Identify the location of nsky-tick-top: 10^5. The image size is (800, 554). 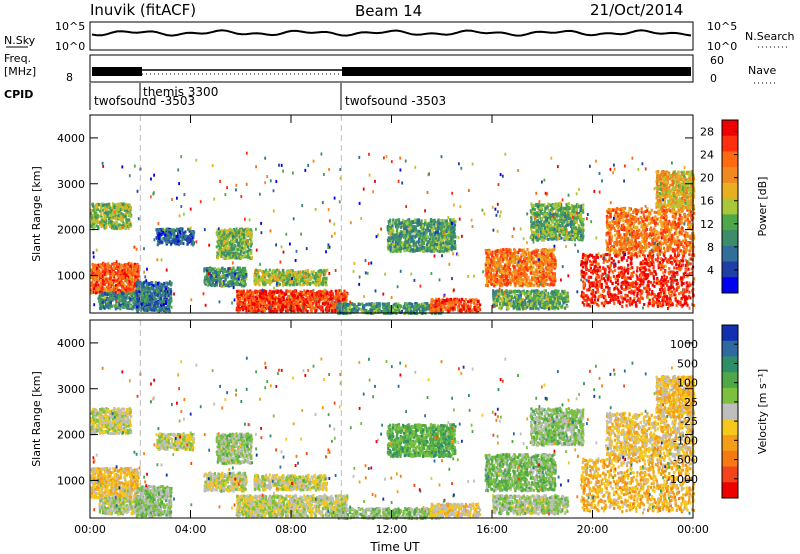
(70, 26).